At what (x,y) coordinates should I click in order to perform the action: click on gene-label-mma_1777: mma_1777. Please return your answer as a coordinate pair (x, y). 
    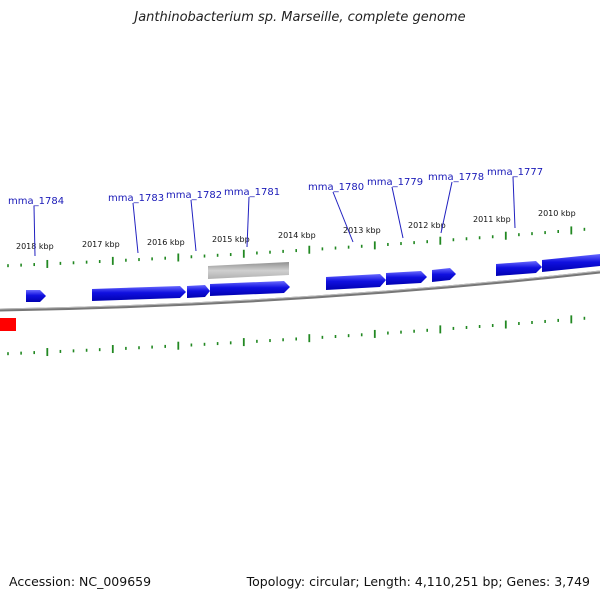
    Looking at the image, I should click on (515, 172).